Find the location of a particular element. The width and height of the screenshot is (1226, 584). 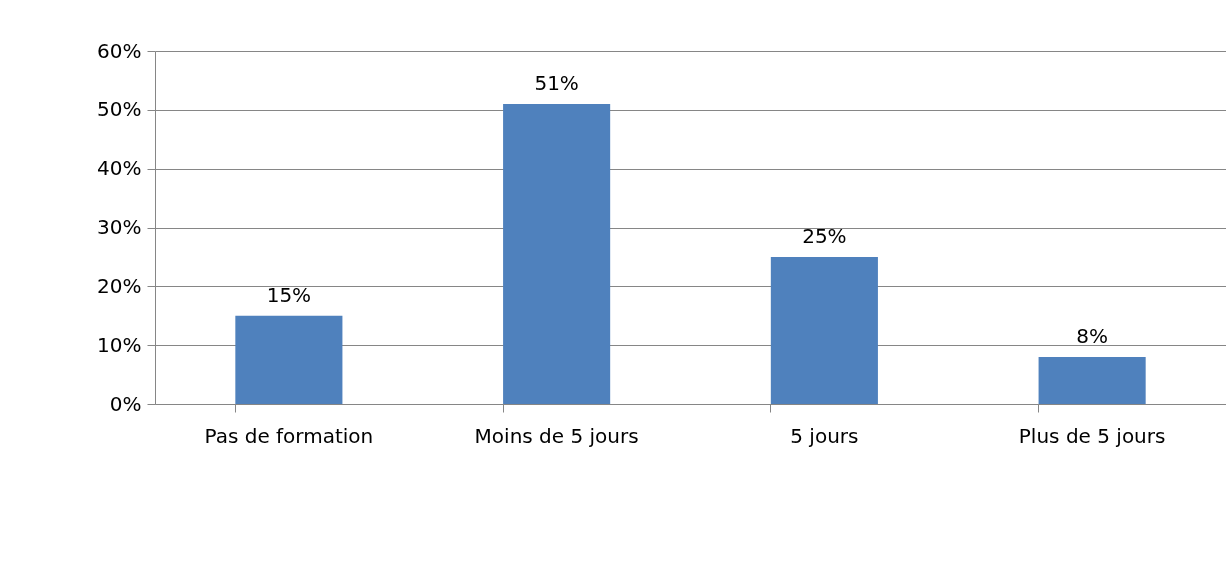

x-tick-label: Plus de 5 jours is located at coordinates (1092, 435).